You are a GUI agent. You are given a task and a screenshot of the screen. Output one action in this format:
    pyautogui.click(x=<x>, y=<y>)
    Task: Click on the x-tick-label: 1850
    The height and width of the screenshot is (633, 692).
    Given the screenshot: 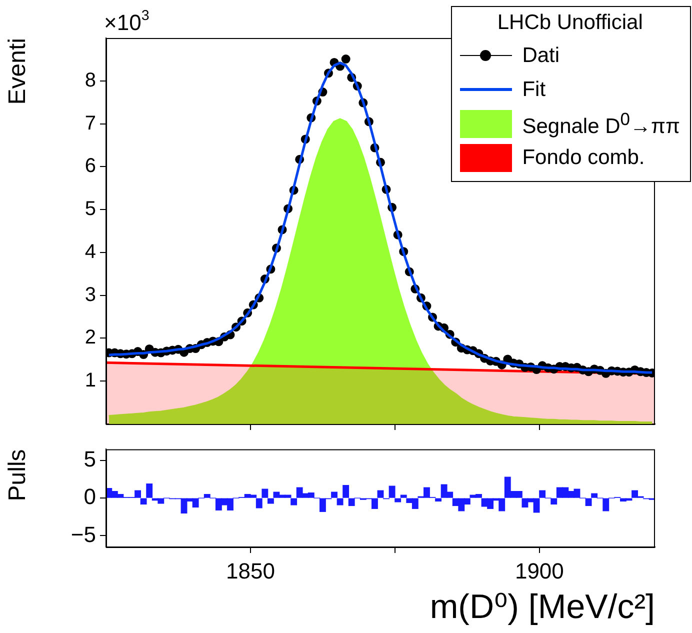 What is the action you would take?
    pyautogui.click(x=250, y=571)
    